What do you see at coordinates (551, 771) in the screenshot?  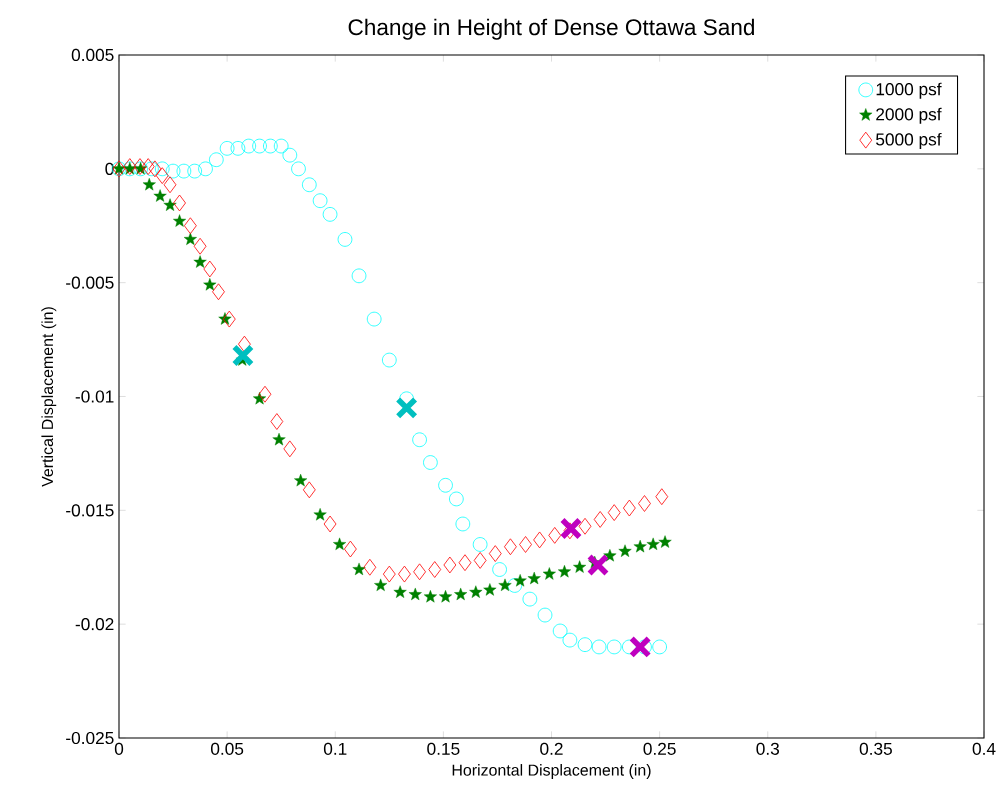 I see `x-axis-title: Horizontal Displacement (in)` at bounding box center [551, 771].